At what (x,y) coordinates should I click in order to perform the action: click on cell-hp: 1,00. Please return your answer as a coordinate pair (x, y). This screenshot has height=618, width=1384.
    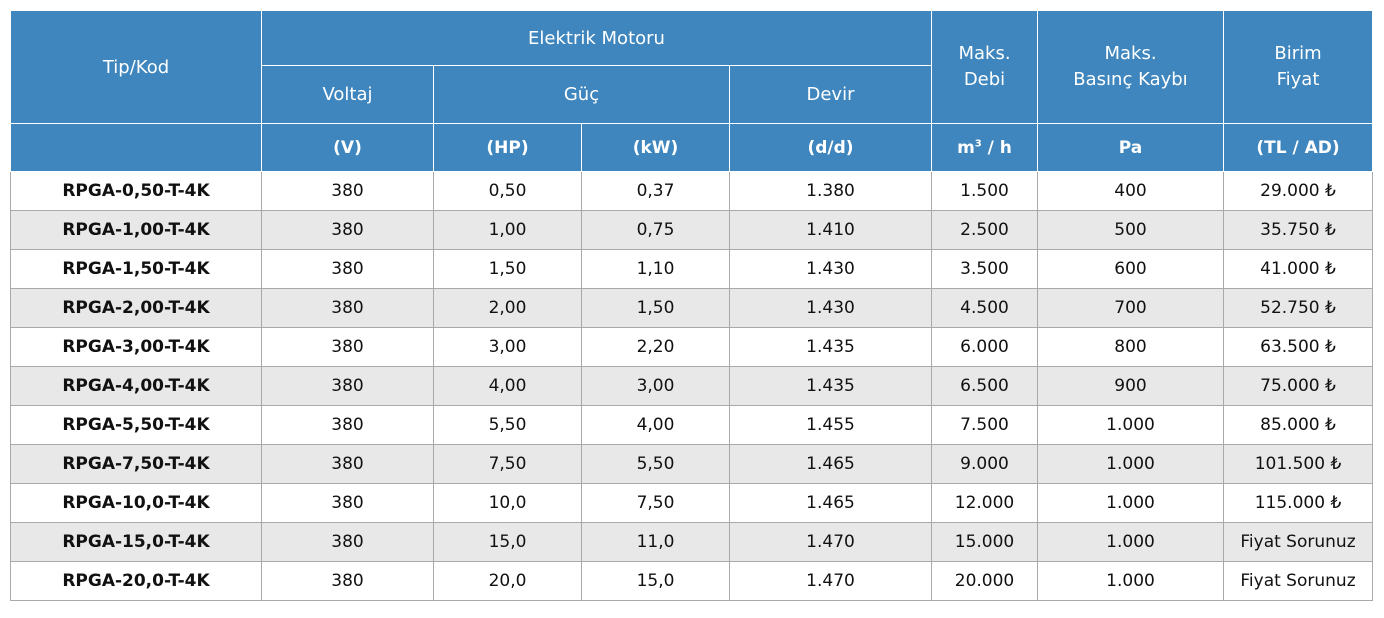
    Looking at the image, I should click on (507, 230).